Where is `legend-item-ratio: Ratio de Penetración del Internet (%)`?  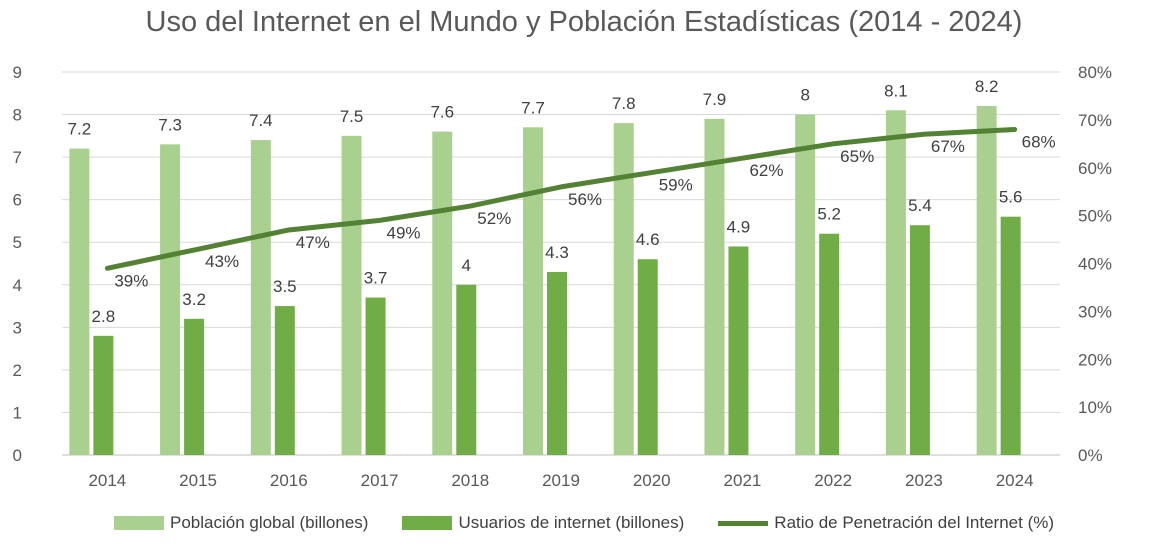 legend-item-ratio: Ratio de Penetración del Internet (%) is located at coordinates (886, 523).